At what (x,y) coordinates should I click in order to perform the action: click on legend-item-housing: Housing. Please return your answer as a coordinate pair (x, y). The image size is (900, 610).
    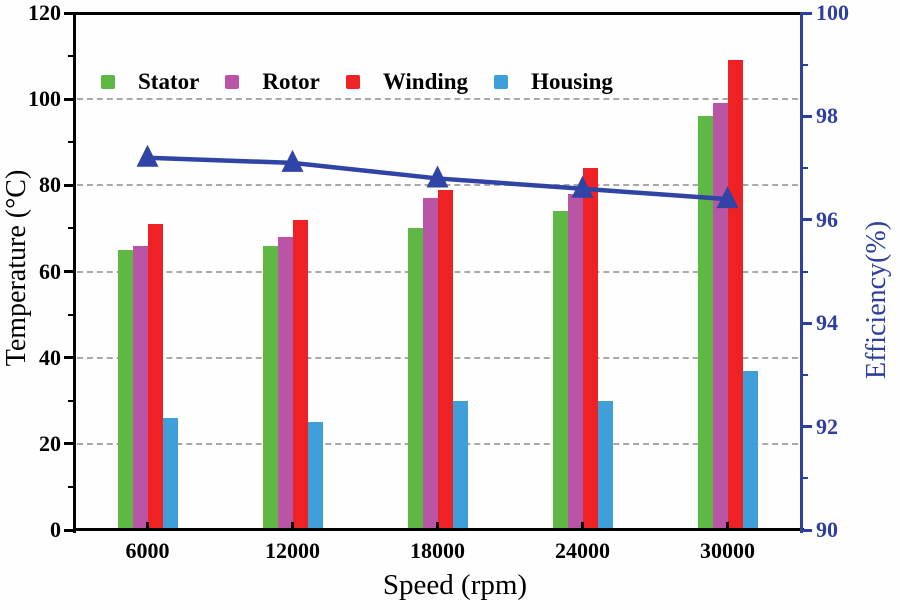
    Looking at the image, I should click on (553, 82).